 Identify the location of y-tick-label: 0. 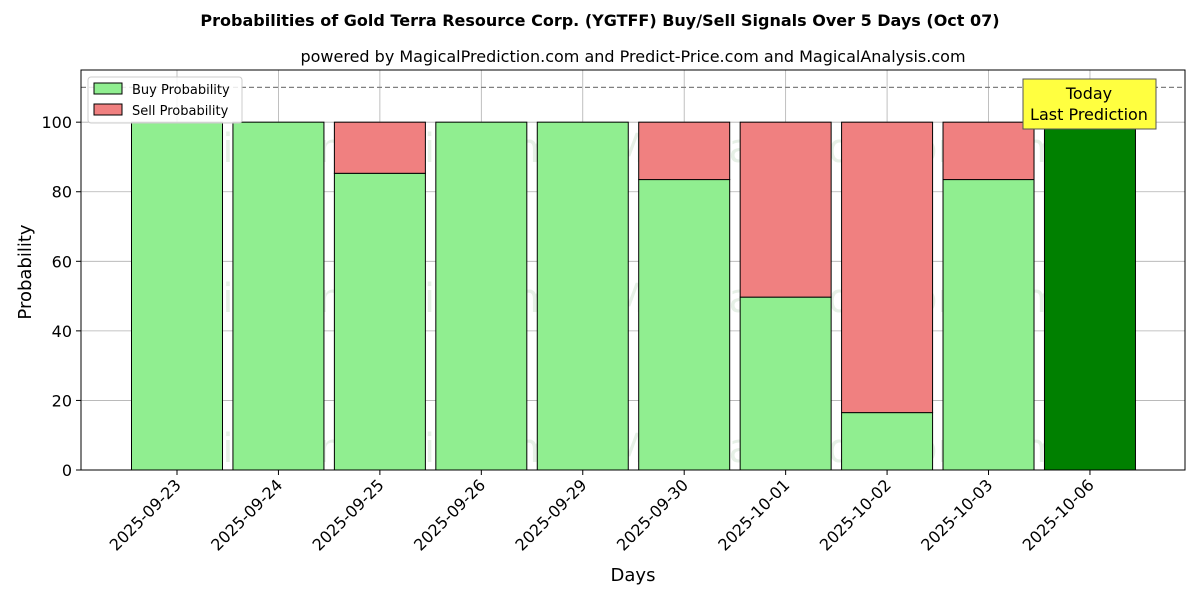
(67, 470).